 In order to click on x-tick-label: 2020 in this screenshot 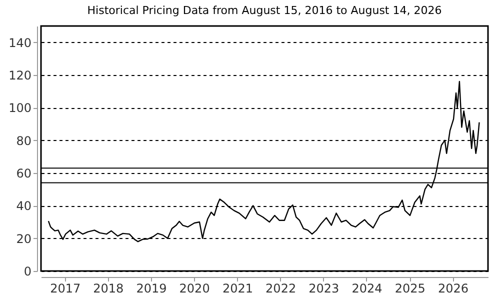, I will do `click(194, 289)`.